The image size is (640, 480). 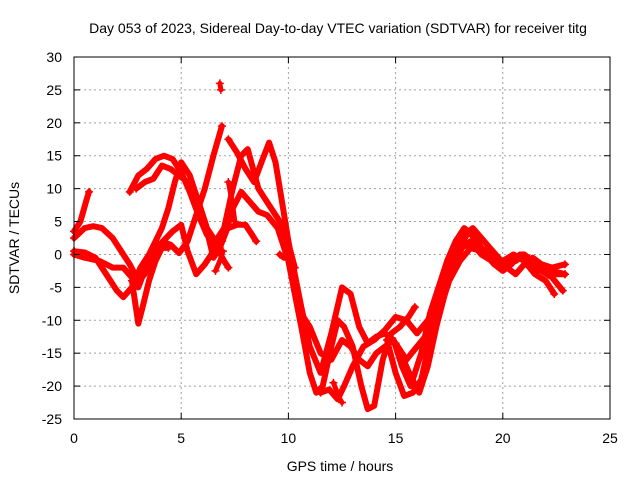 I want to click on y-tick-label: -15, so click(x=52, y=353).